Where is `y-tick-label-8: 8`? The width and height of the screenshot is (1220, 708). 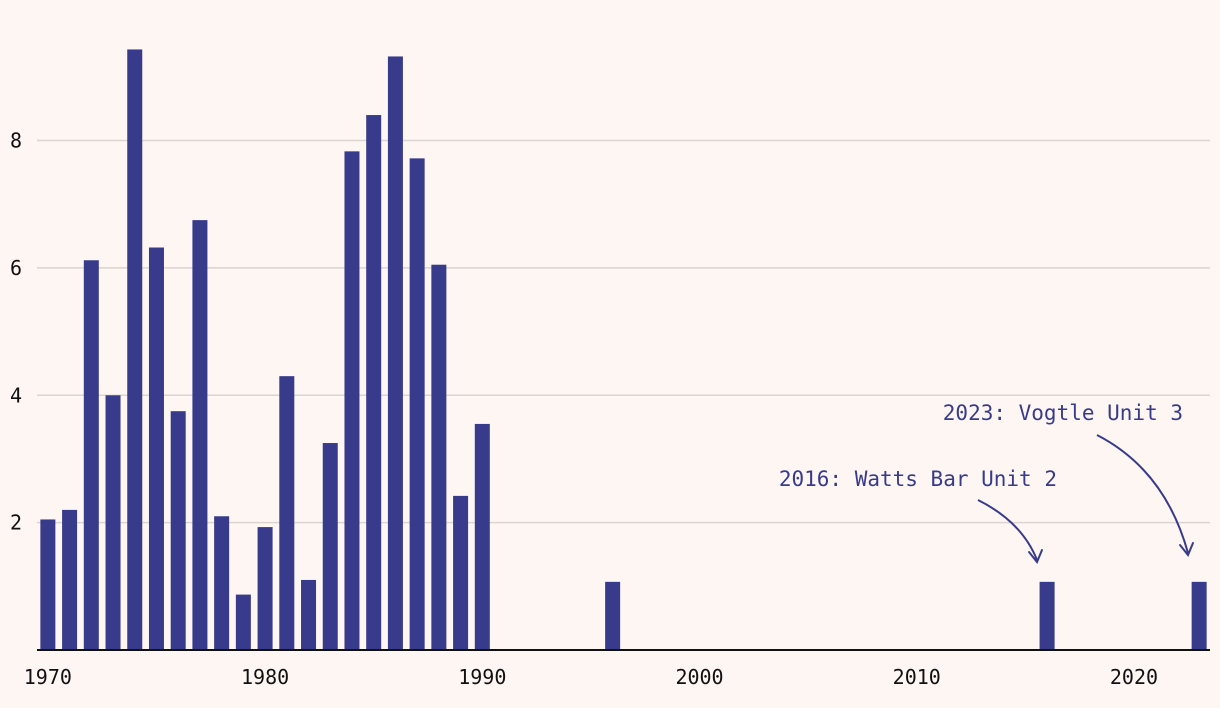 y-tick-label-8: 8 is located at coordinates (16, 141).